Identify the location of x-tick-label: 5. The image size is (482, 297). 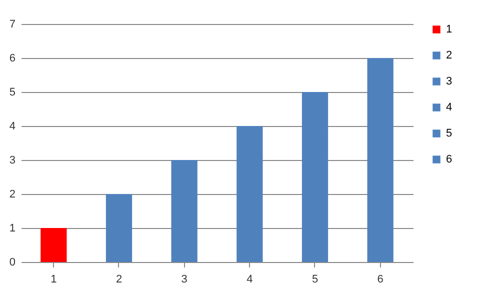
(315, 280).